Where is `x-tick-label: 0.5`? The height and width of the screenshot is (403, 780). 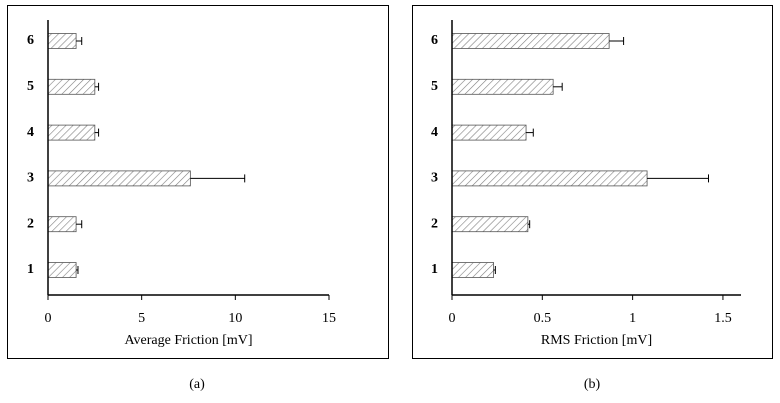 x-tick-label: 0.5 is located at coordinates (543, 318).